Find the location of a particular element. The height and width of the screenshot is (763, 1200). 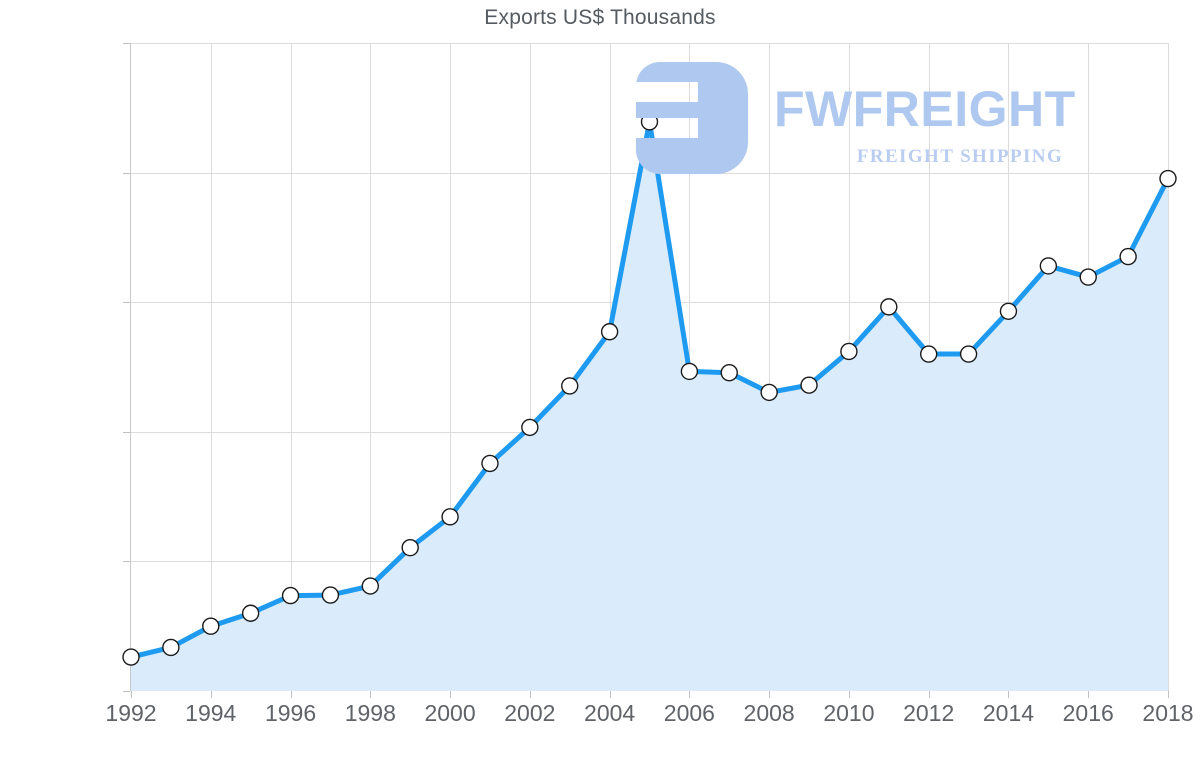

x-tick-label: 2006 is located at coordinates (689, 713).